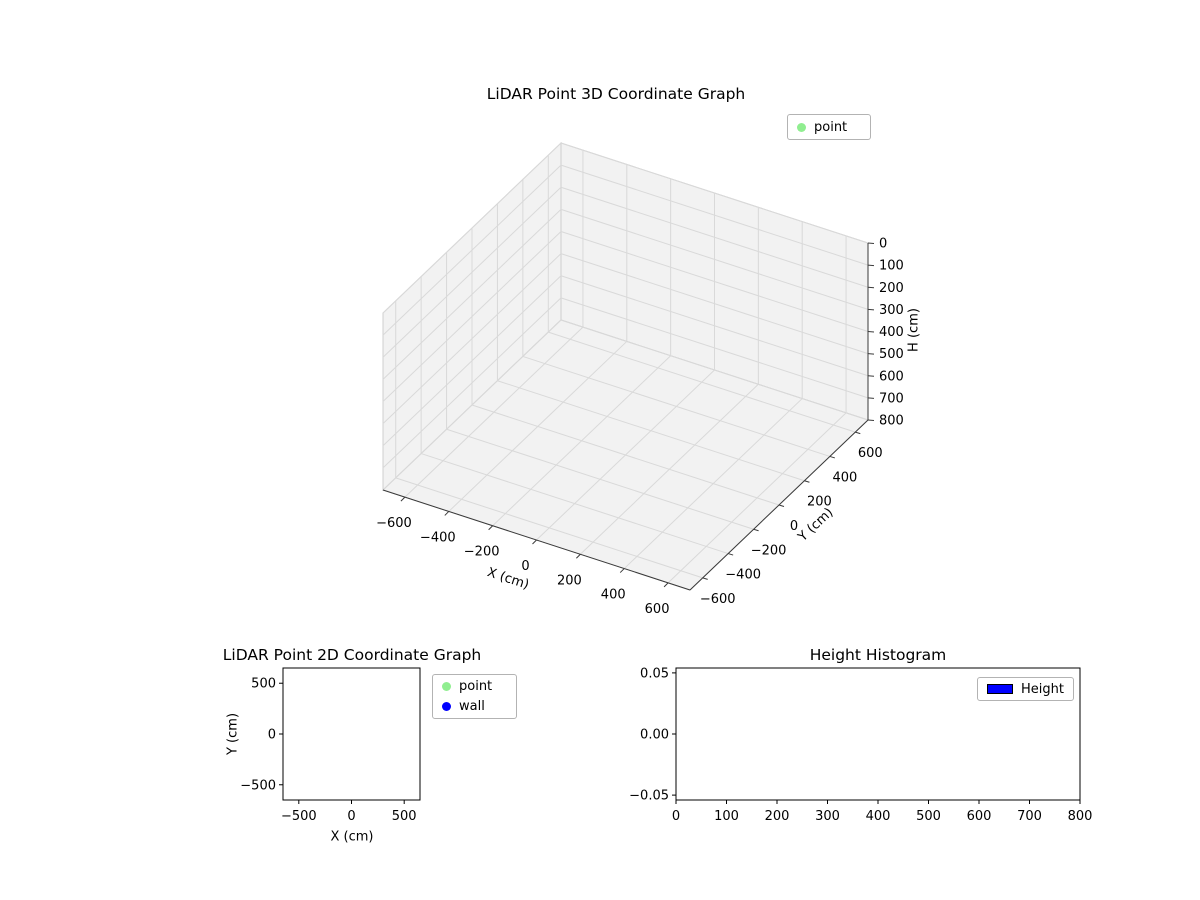 The height and width of the screenshot is (900, 1200). Describe the element at coordinates (233, 734) in the screenshot. I see `plot2d-y-axis-label: Y (cm)` at that location.